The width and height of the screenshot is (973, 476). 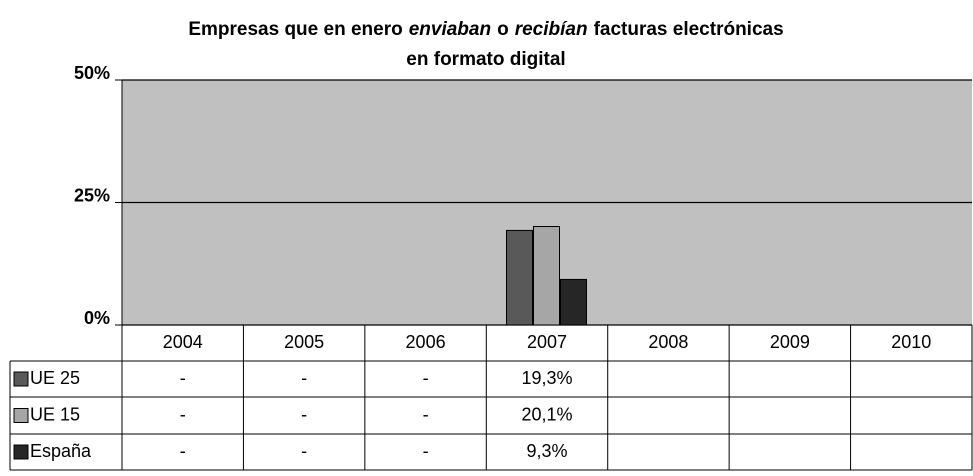 What do you see at coordinates (92, 195) in the screenshot?
I see `y-tick-label: 25%` at bounding box center [92, 195].